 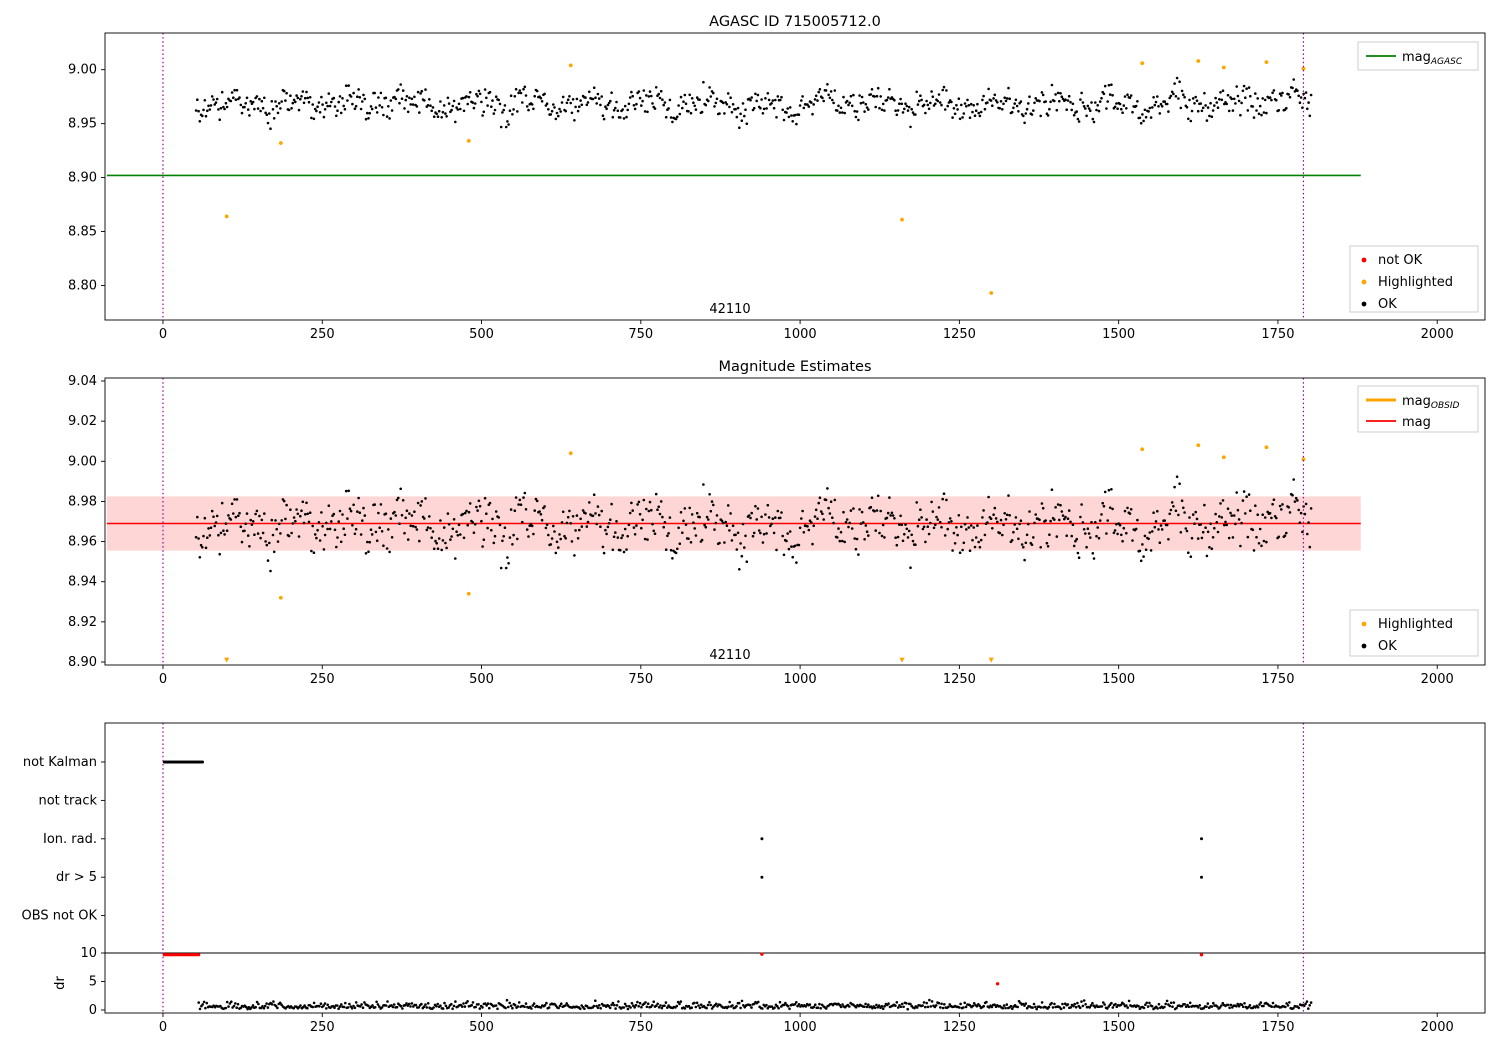 I want to click on legend-markers-middle: Highlighted OK, so click(x=1414, y=633).